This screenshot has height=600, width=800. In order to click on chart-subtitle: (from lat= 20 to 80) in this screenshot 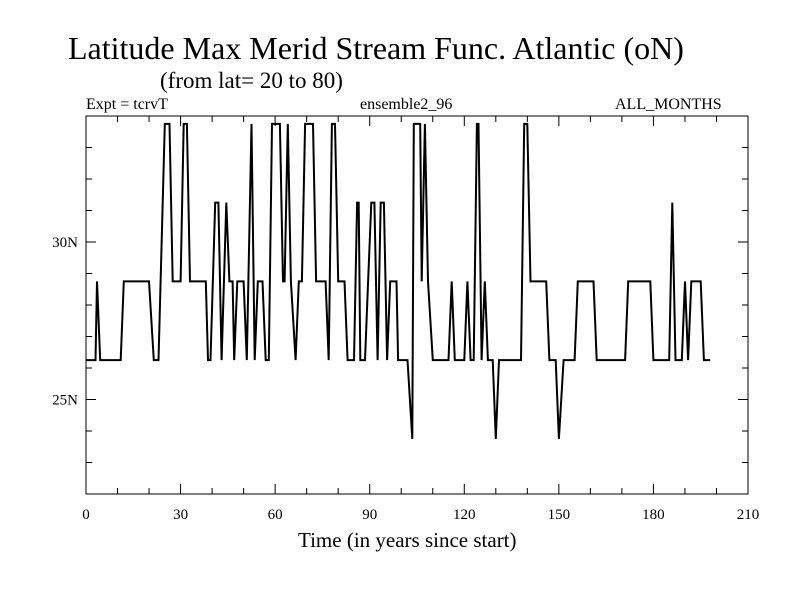, I will do `click(251, 80)`.